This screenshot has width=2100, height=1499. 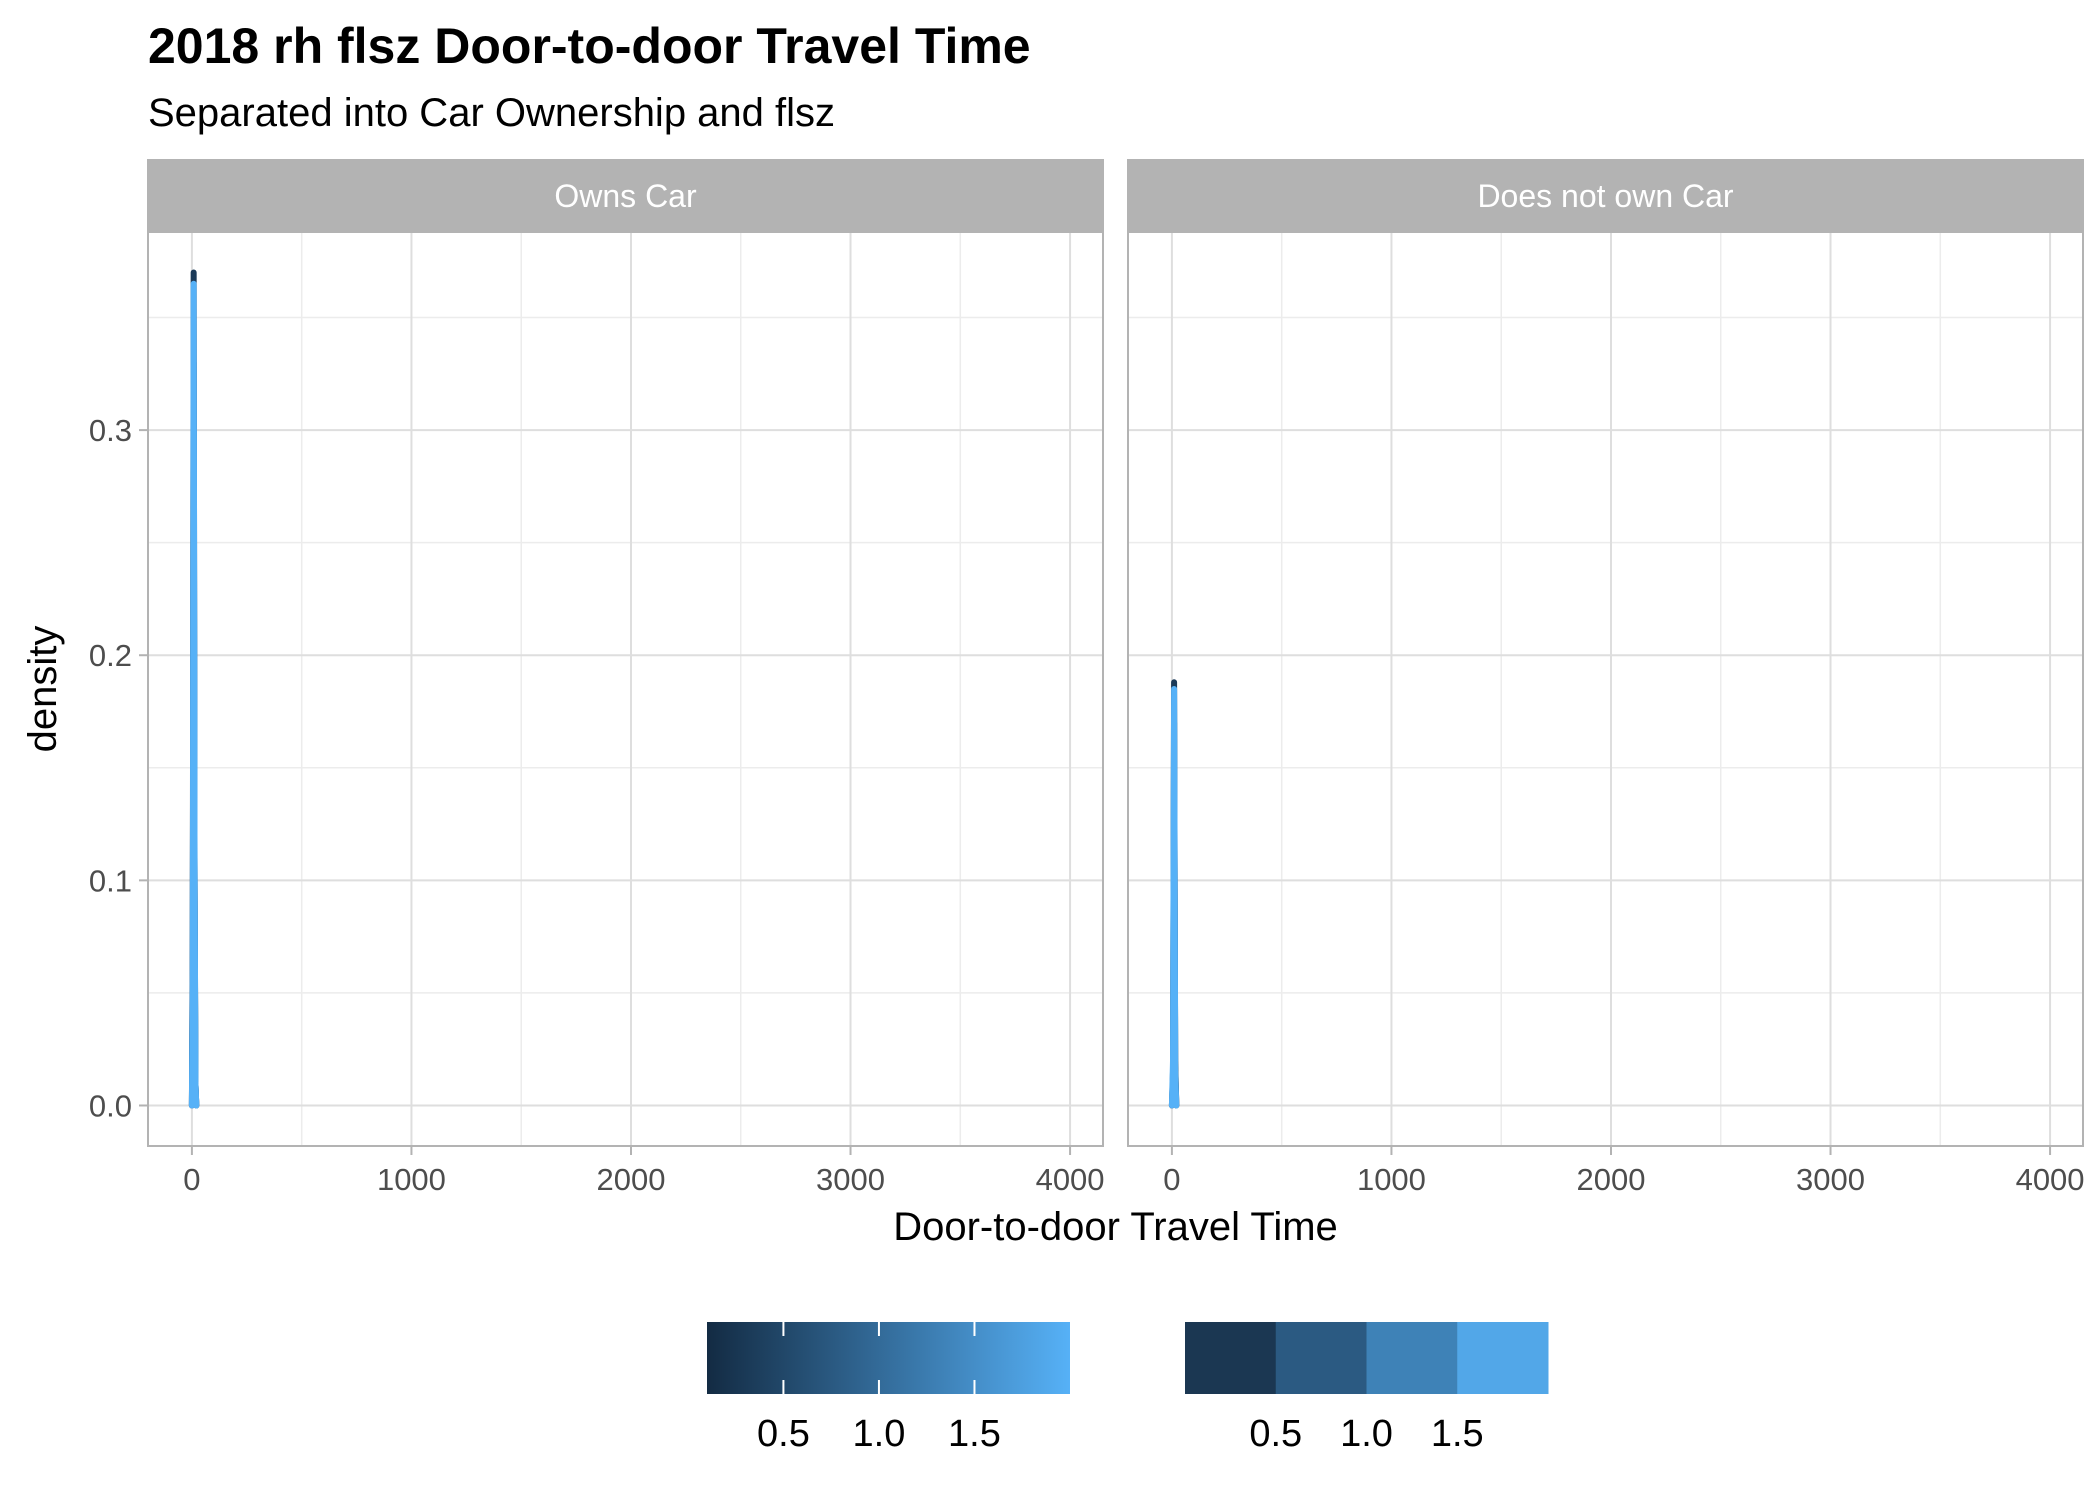 What do you see at coordinates (110, 655) in the screenshot?
I see `y-tick-label: 0.2` at bounding box center [110, 655].